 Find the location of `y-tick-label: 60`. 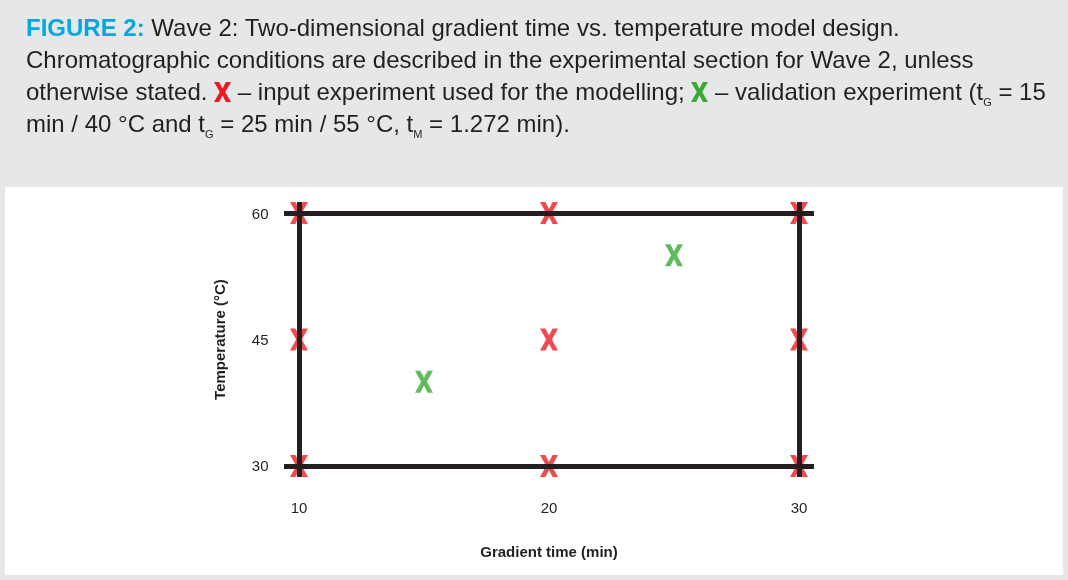

y-tick-label: 60 is located at coordinates (260, 213).